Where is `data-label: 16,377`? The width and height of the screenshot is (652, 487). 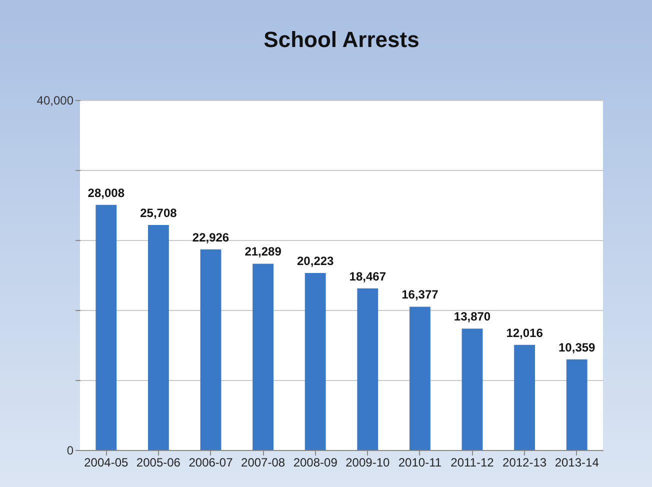 data-label: 16,377 is located at coordinates (420, 295).